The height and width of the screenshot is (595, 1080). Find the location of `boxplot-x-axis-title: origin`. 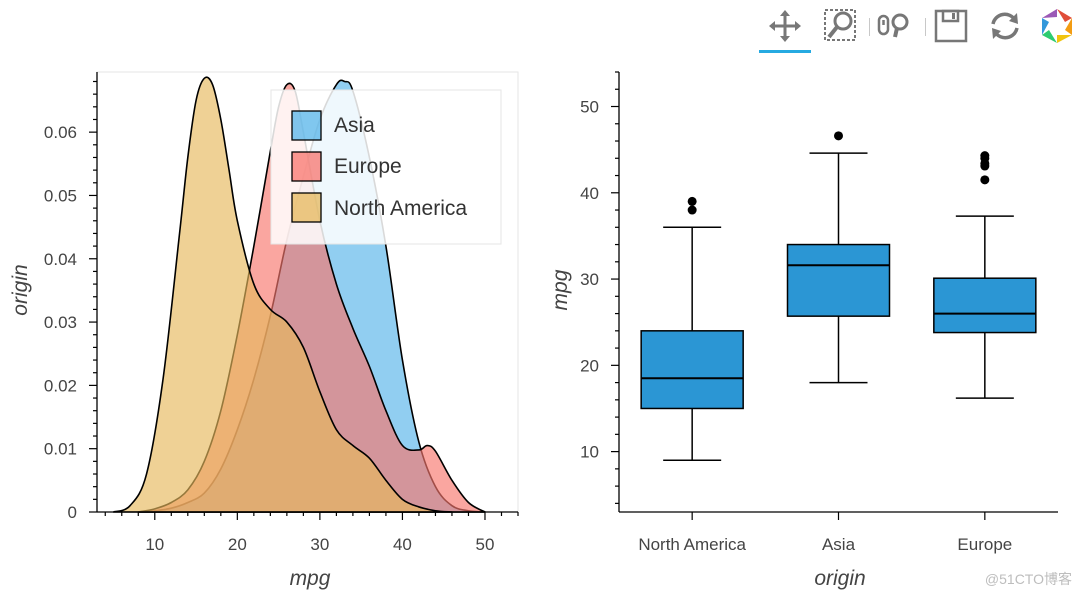

boxplot-x-axis-title: origin is located at coordinates (839, 578).